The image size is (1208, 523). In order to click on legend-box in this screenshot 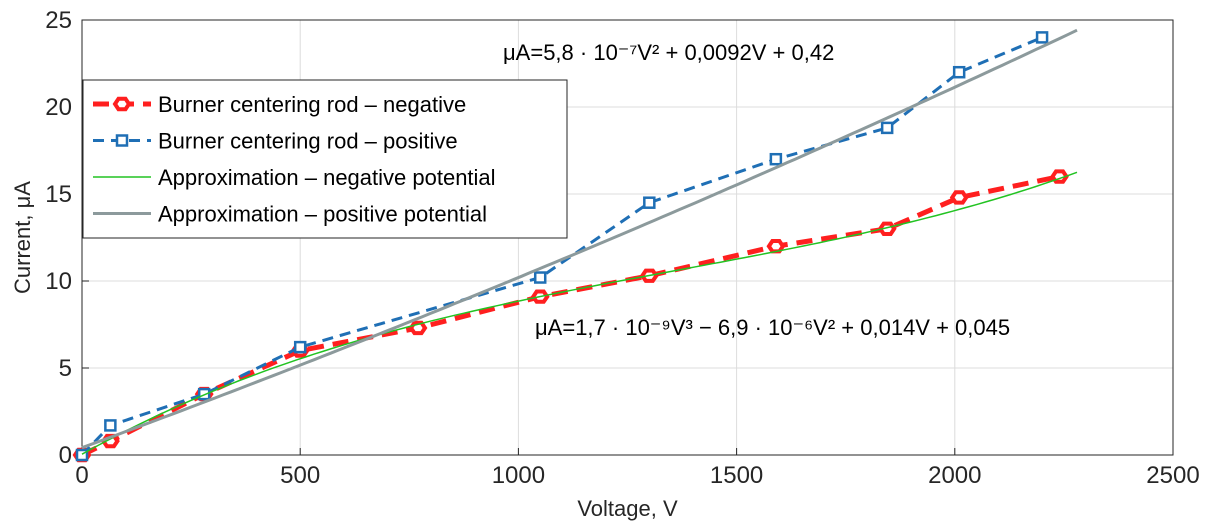, I will do `click(325, 159)`.